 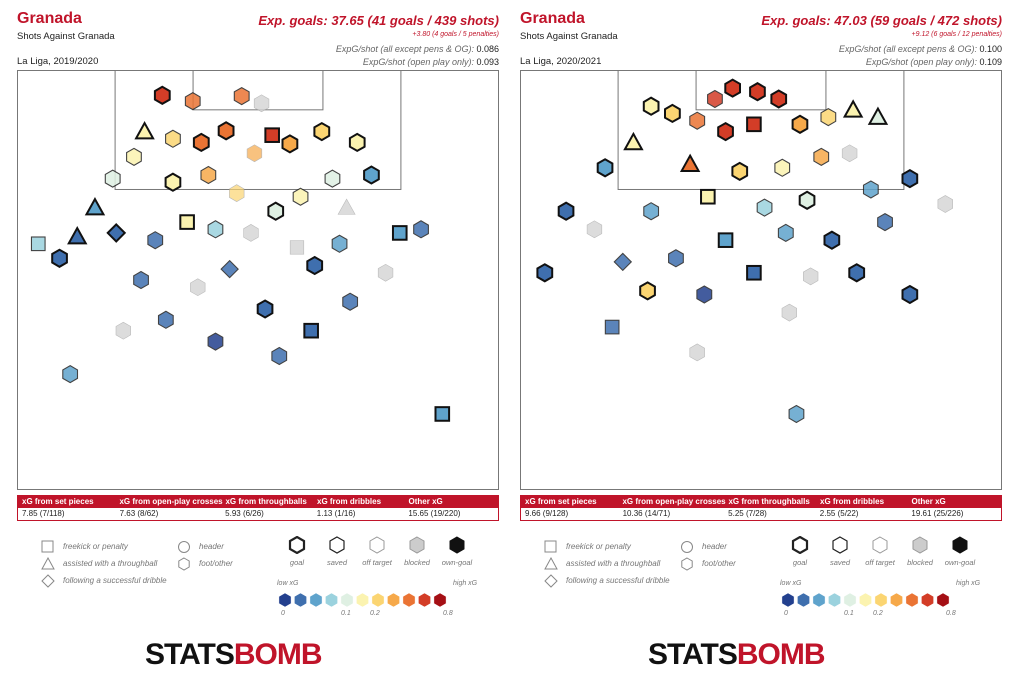 What do you see at coordinates (920, 545) in the screenshot?
I see `blocked-hexagon-icon` at bounding box center [920, 545].